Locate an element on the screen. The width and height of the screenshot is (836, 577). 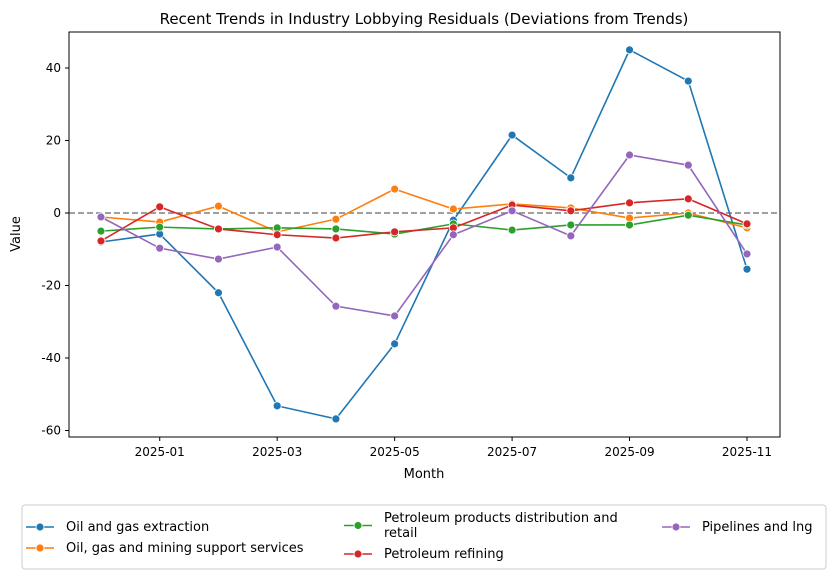
legend-item: Oil, gas and mining support services is located at coordinates (165, 548).